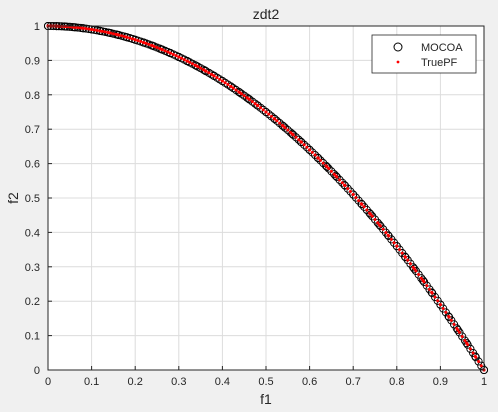 This screenshot has width=498, height=412. What do you see at coordinates (37, 371) in the screenshot?
I see `y-tick-label: 0` at bounding box center [37, 371].